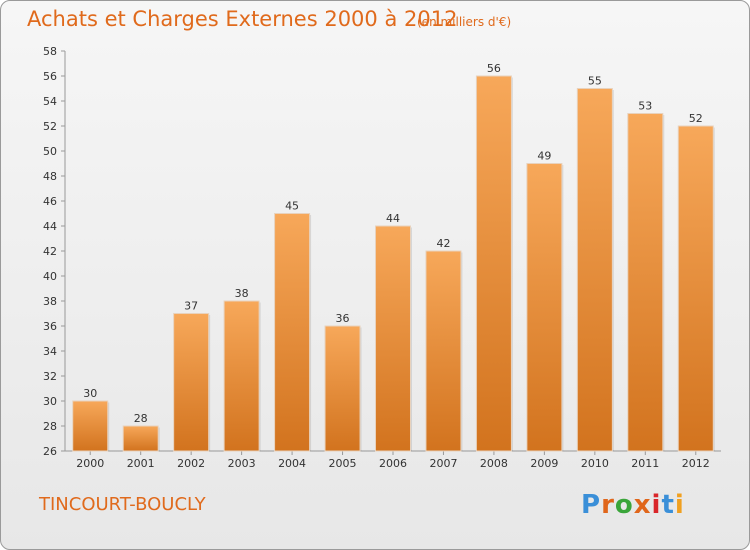 This screenshot has width=750, height=550. I want to click on logo-letter: x, so click(642, 505).